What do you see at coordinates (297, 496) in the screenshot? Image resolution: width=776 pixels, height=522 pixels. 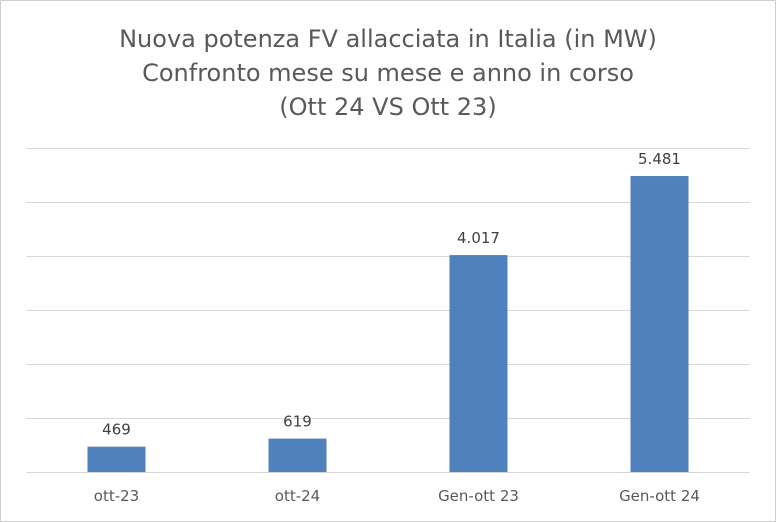 I see `category-label-1: ott-24` at bounding box center [297, 496].